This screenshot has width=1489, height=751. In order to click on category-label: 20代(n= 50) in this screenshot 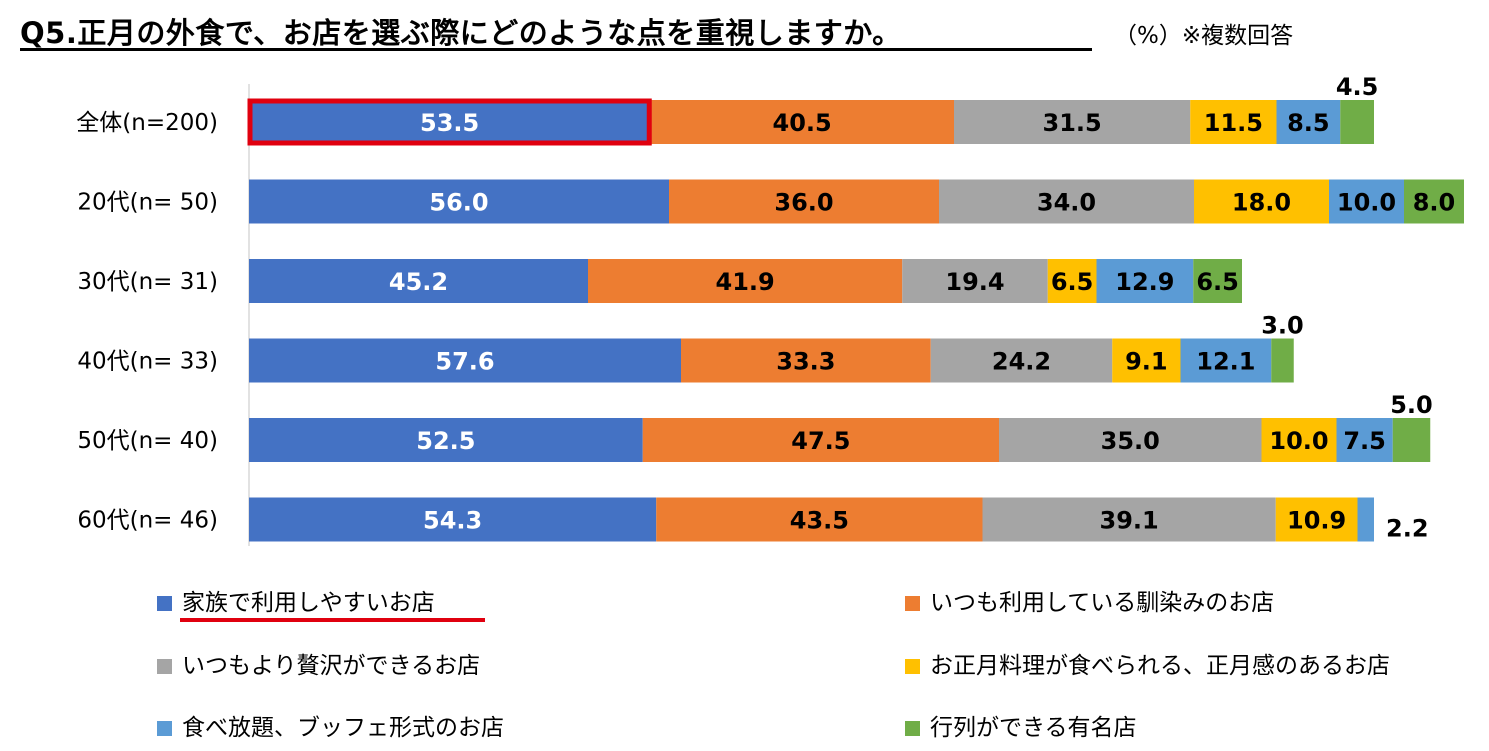, I will do `click(147, 203)`.